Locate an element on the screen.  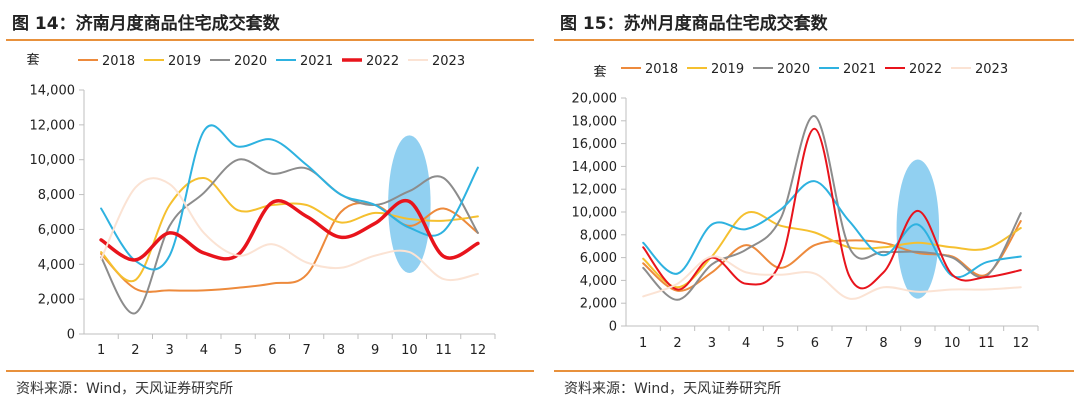
series-line-2018 is located at coordinates (289, 247).